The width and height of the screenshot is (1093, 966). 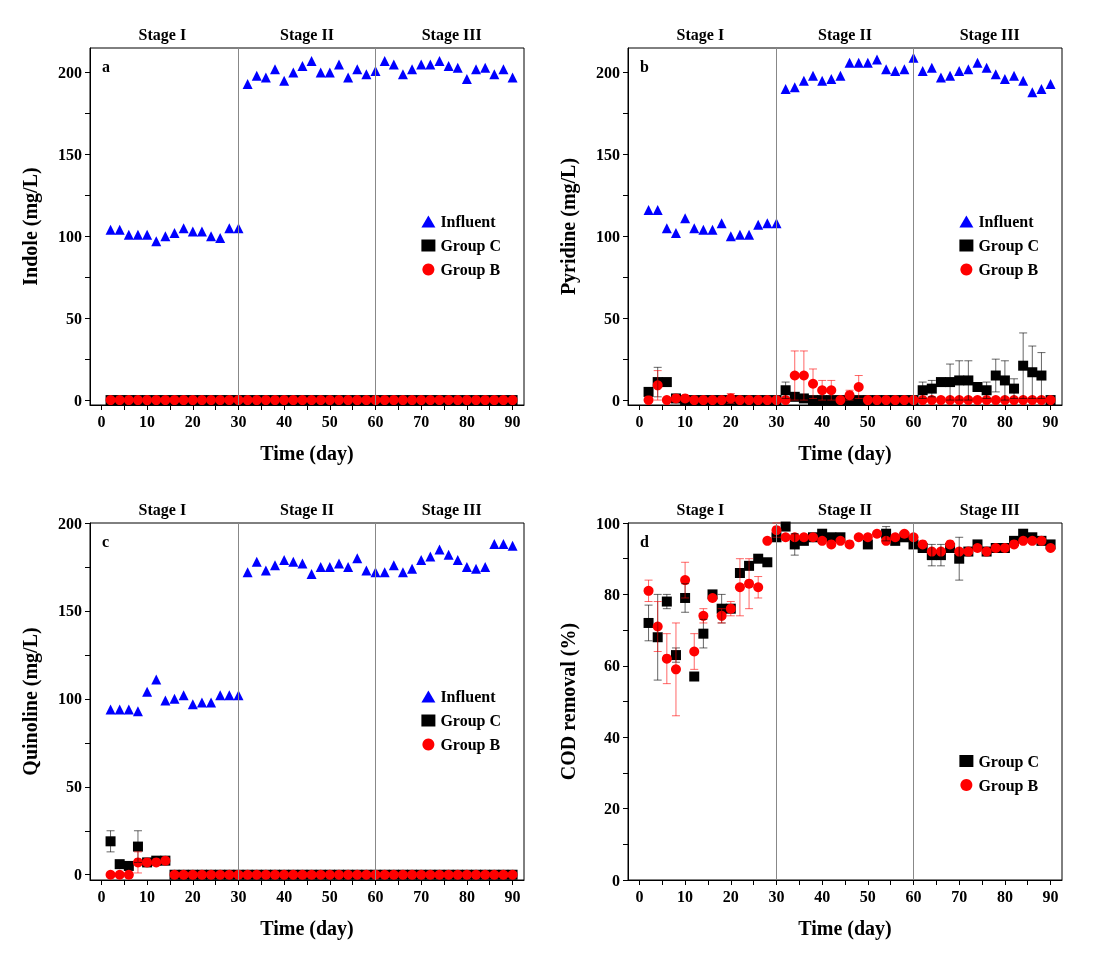 What do you see at coordinates (568, 226) in the screenshot?
I see `y-axis-title: Pyridine (mg/L)` at bounding box center [568, 226].